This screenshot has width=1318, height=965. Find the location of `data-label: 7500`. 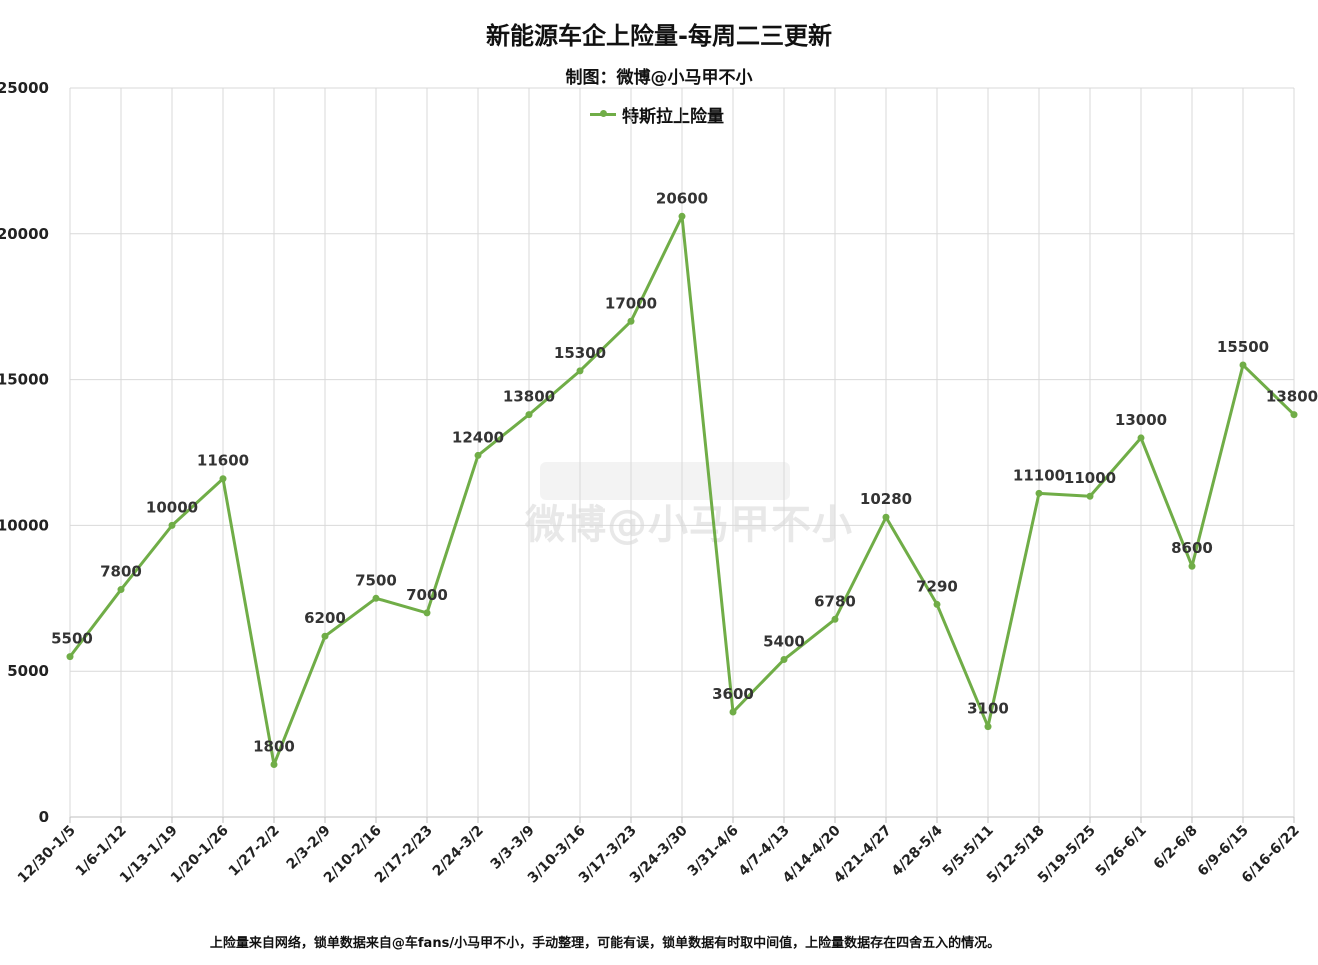

data-label: 7500 is located at coordinates (376, 580).